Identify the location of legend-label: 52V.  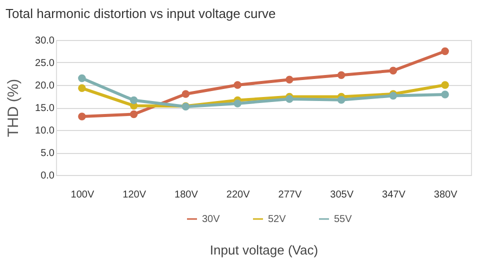
(277, 219).